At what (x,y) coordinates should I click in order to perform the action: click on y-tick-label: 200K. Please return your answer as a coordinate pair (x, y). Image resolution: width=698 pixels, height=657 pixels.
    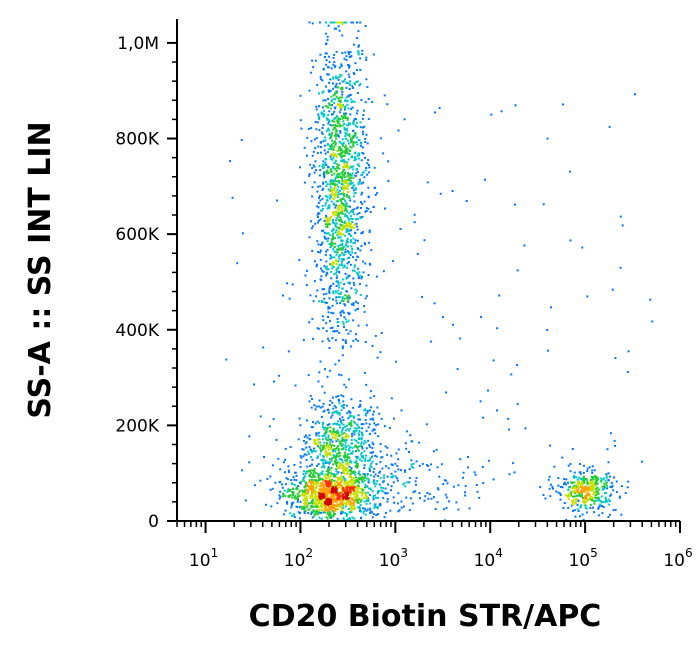
    Looking at the image, I should click on (137, 426).